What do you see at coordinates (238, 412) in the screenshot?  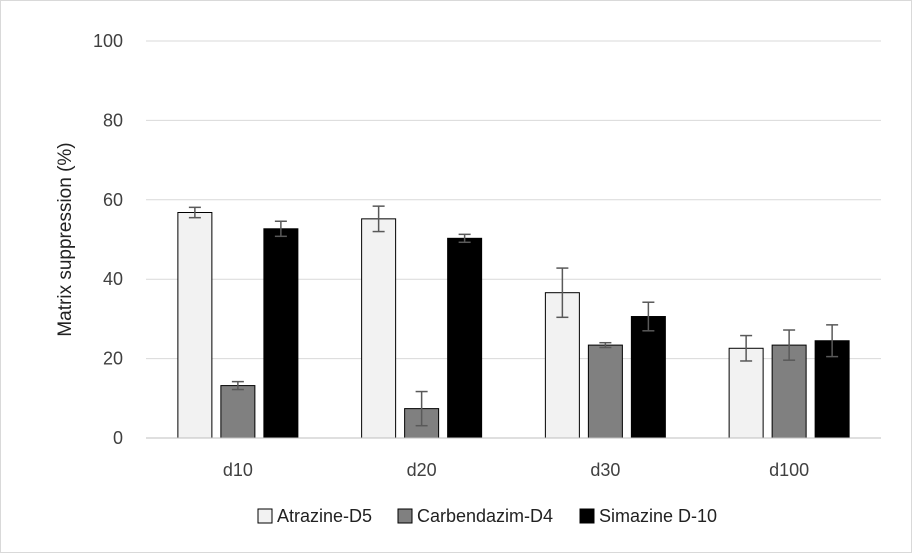 I see `bar-carbendazim-d4-d10` at bounding box center [238, 412].